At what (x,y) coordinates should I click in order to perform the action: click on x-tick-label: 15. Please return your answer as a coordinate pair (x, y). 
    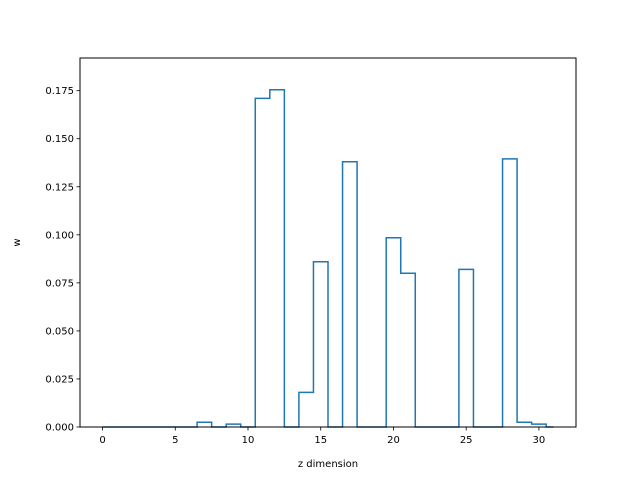
    Looking at the image, I should click on (320, 440).